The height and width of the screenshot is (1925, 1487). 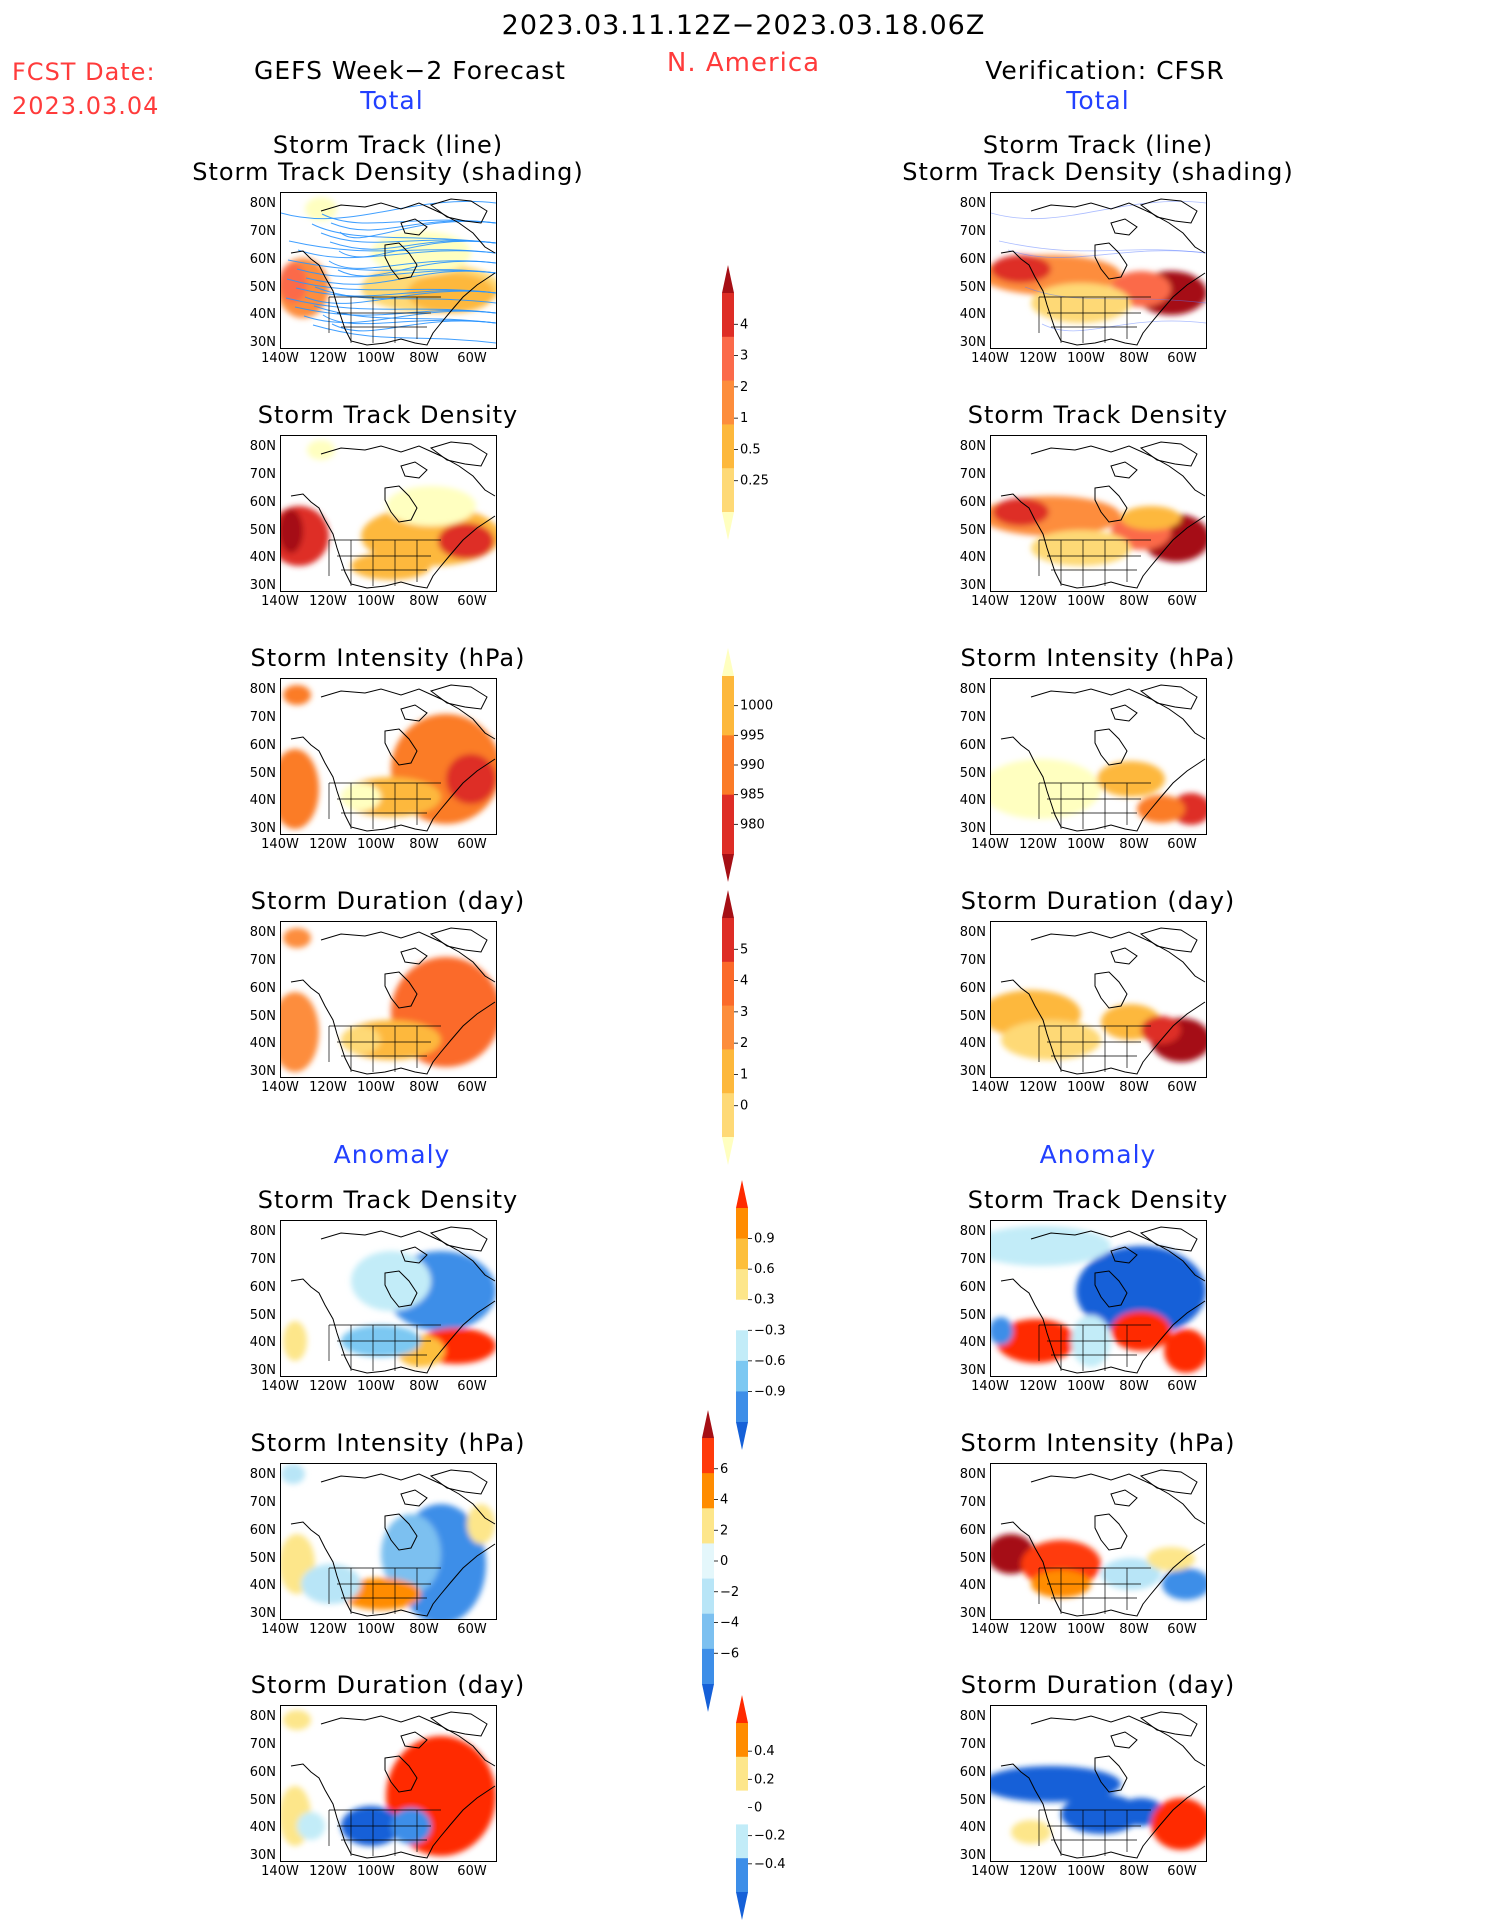 What do you see at coordinates (744, 949) in the screenshot?
I see `colorbar-label: 5` at bounding box center [744, 949].